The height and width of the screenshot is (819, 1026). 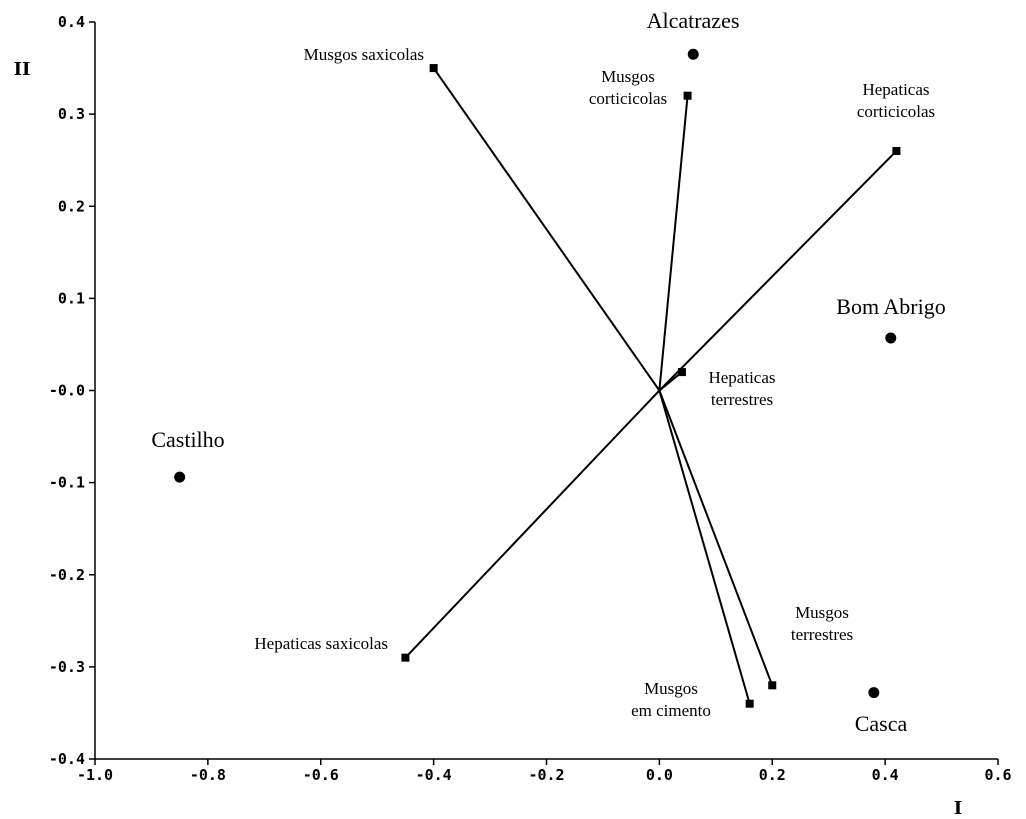 I want to click on vector-label-line: Musgos saxicolas, so click(x=364, y=54).